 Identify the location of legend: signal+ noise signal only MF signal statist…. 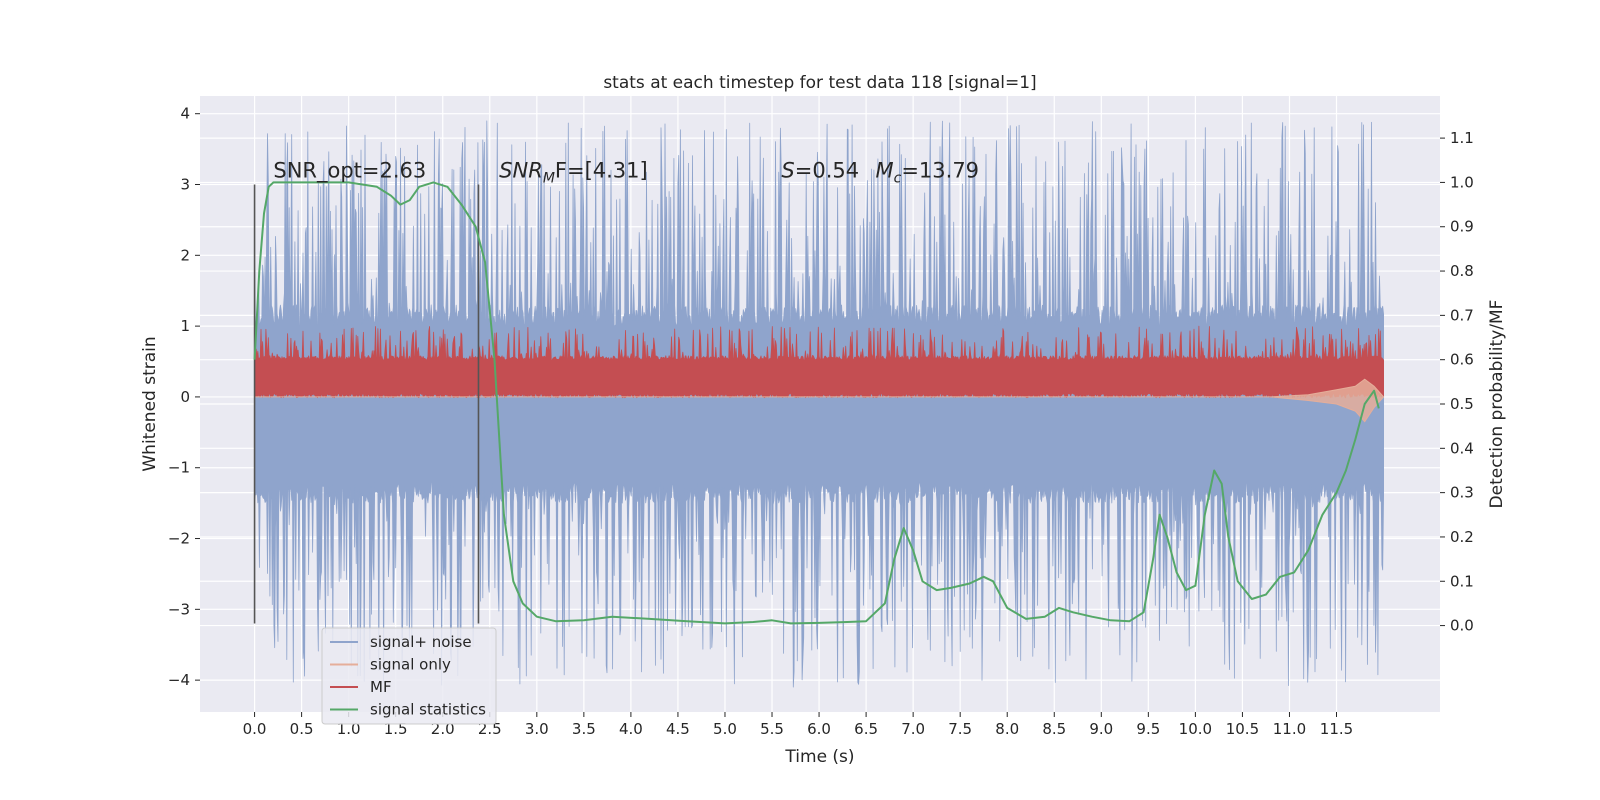
(409, 676).